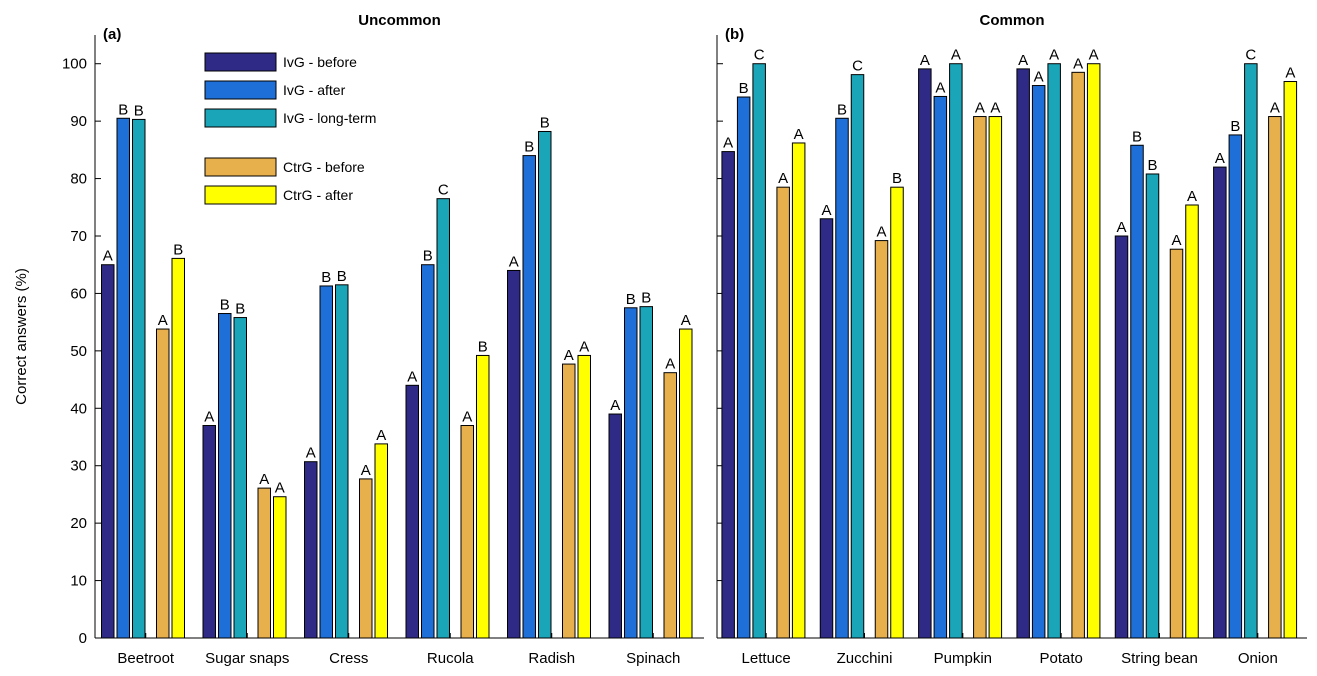  Describe the element at coordinates (1258, 658) in the screenshot. I see `x-tick-label: Onion` at that location.